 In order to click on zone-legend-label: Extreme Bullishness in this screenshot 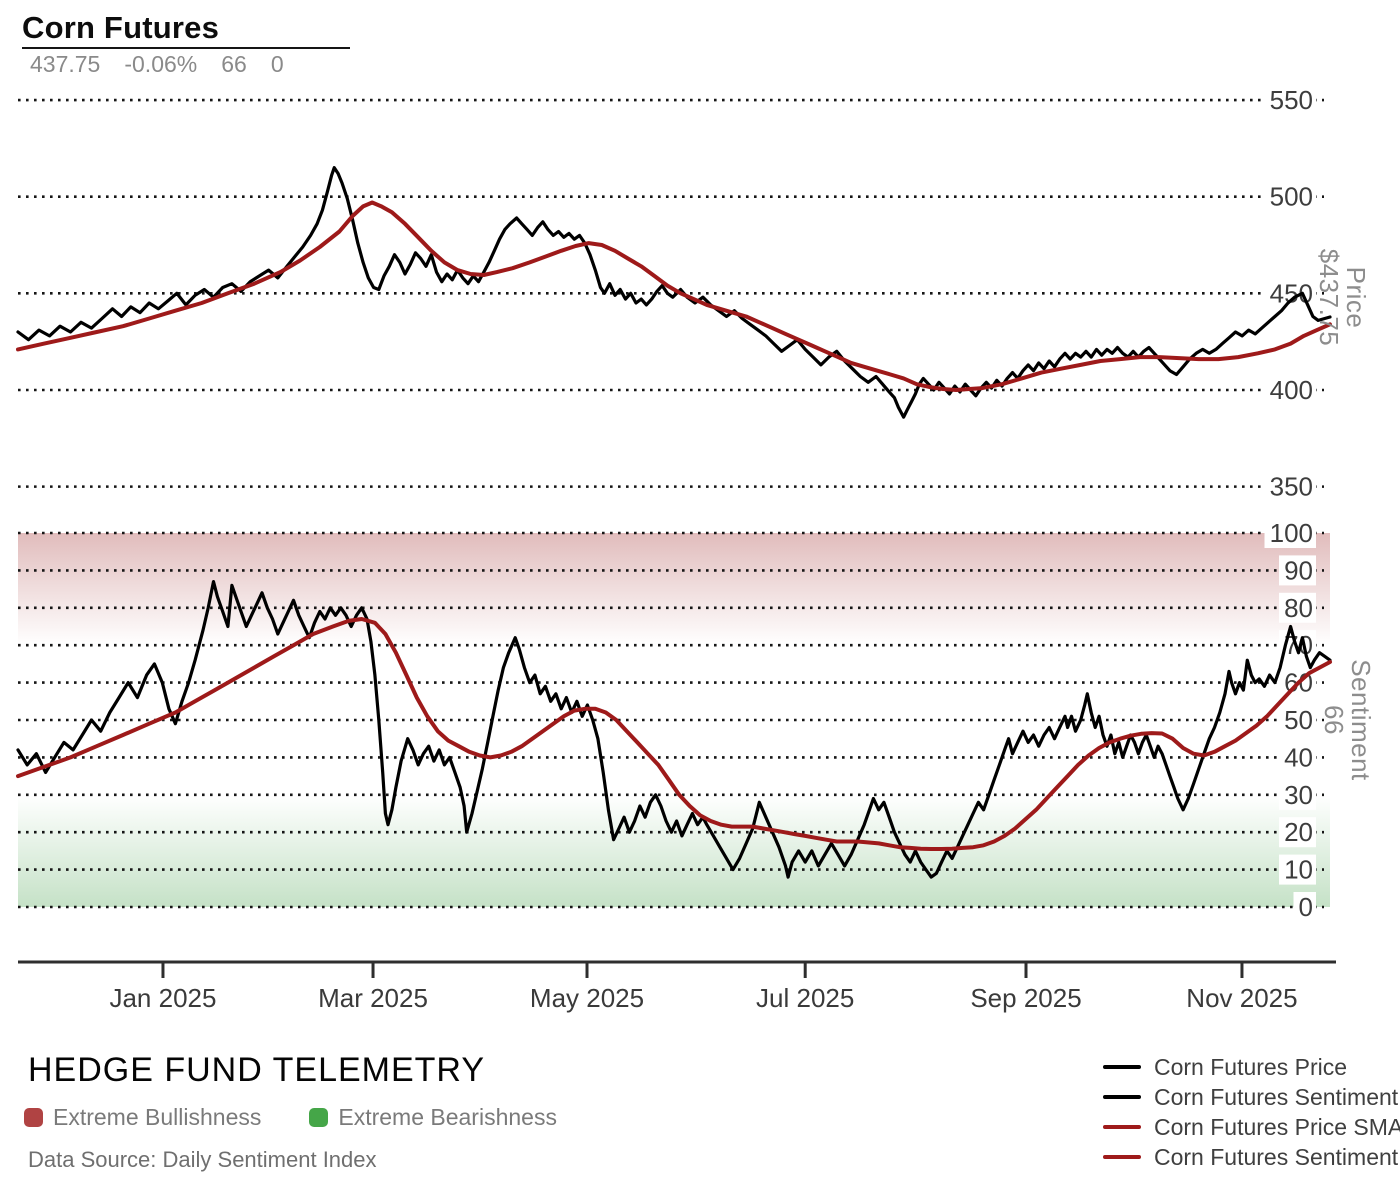, I will do `click(157, 1117)`.